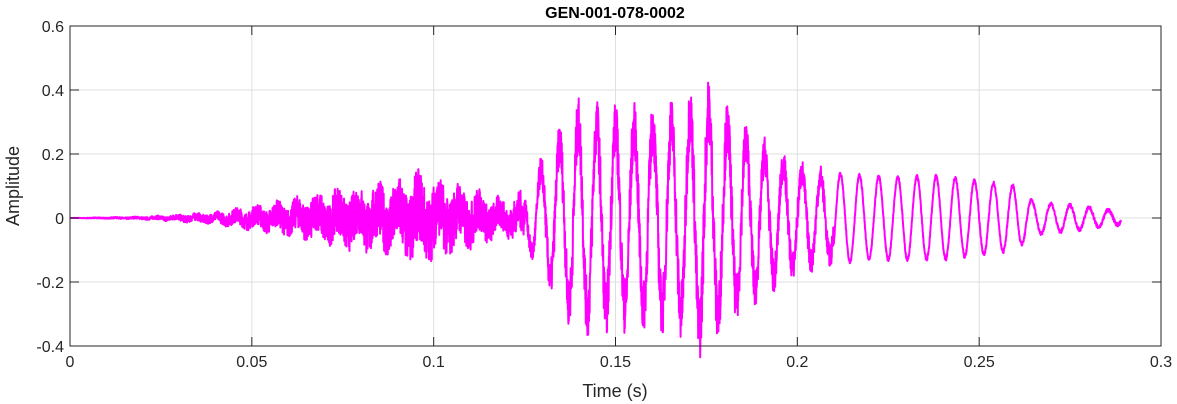 This screenshot has height=404, width=1177. Describe the element at coordinates (615, 362) in the screenshot. I see `x-tick-label: 0.15` at that location.